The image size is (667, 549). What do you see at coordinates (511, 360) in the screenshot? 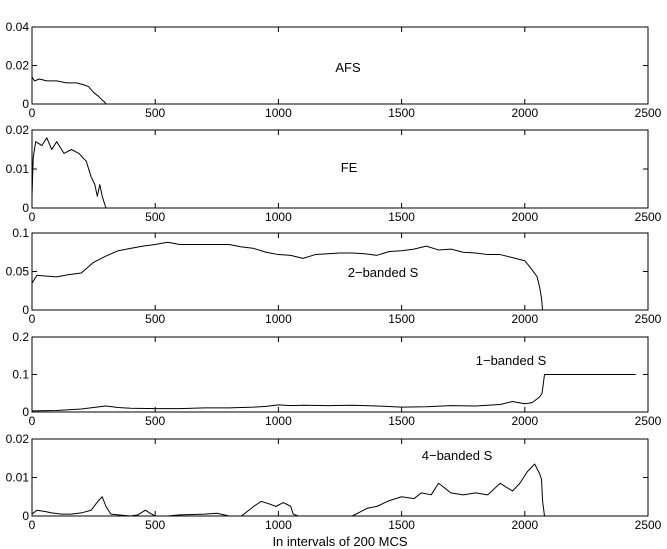
I see `panel-label: 1−banded S` at bounding box center [511, 360].